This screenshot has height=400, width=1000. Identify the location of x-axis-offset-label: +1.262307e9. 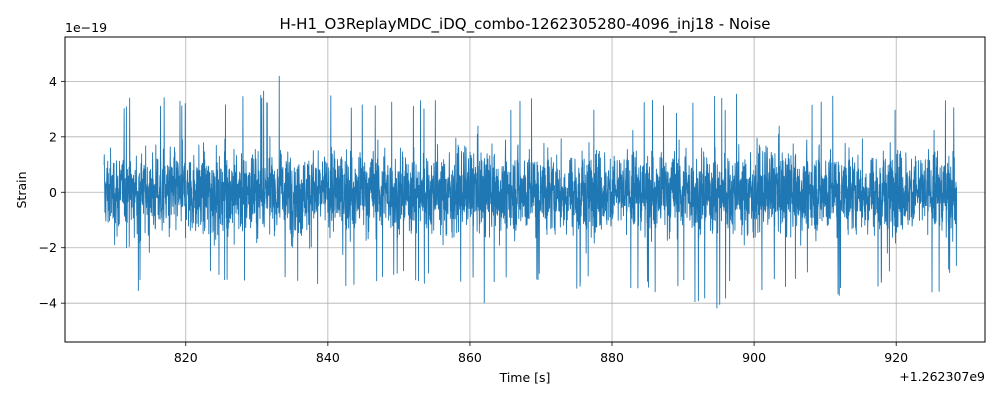
(942, 376).